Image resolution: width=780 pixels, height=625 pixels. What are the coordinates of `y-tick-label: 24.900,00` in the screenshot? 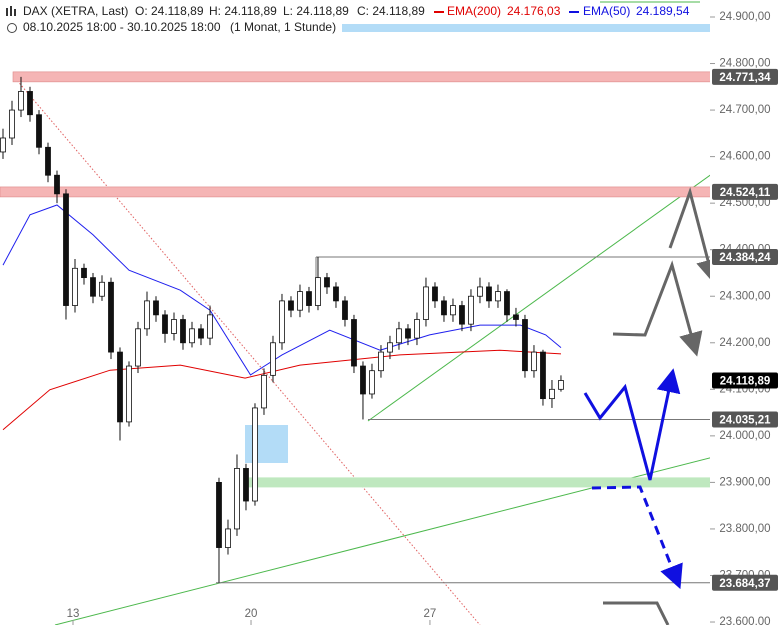 It's located at (744, 17).